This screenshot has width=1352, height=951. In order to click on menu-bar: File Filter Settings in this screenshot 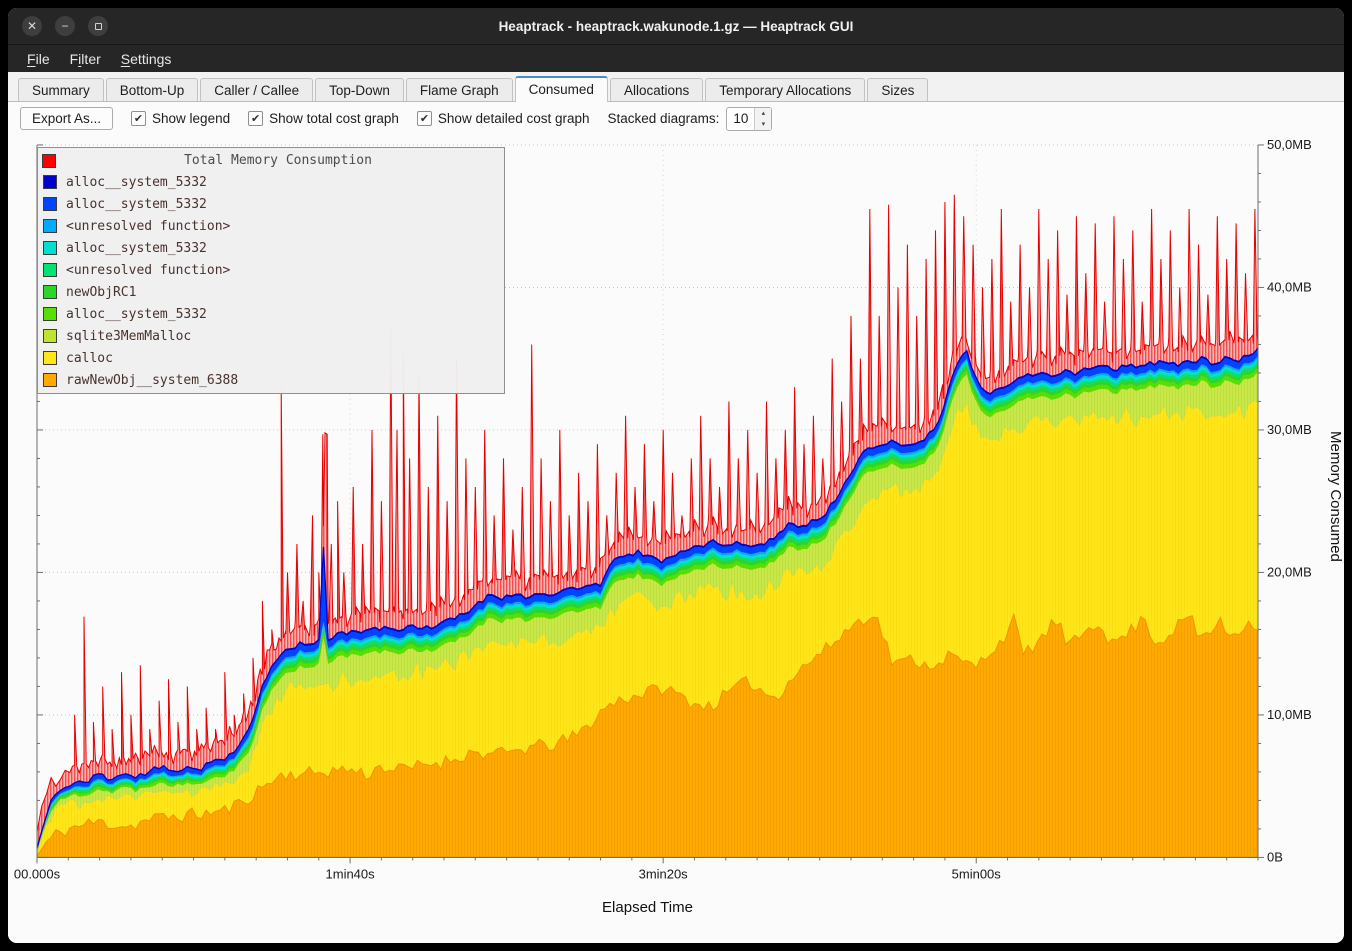, I will do `click(676, 58)`.